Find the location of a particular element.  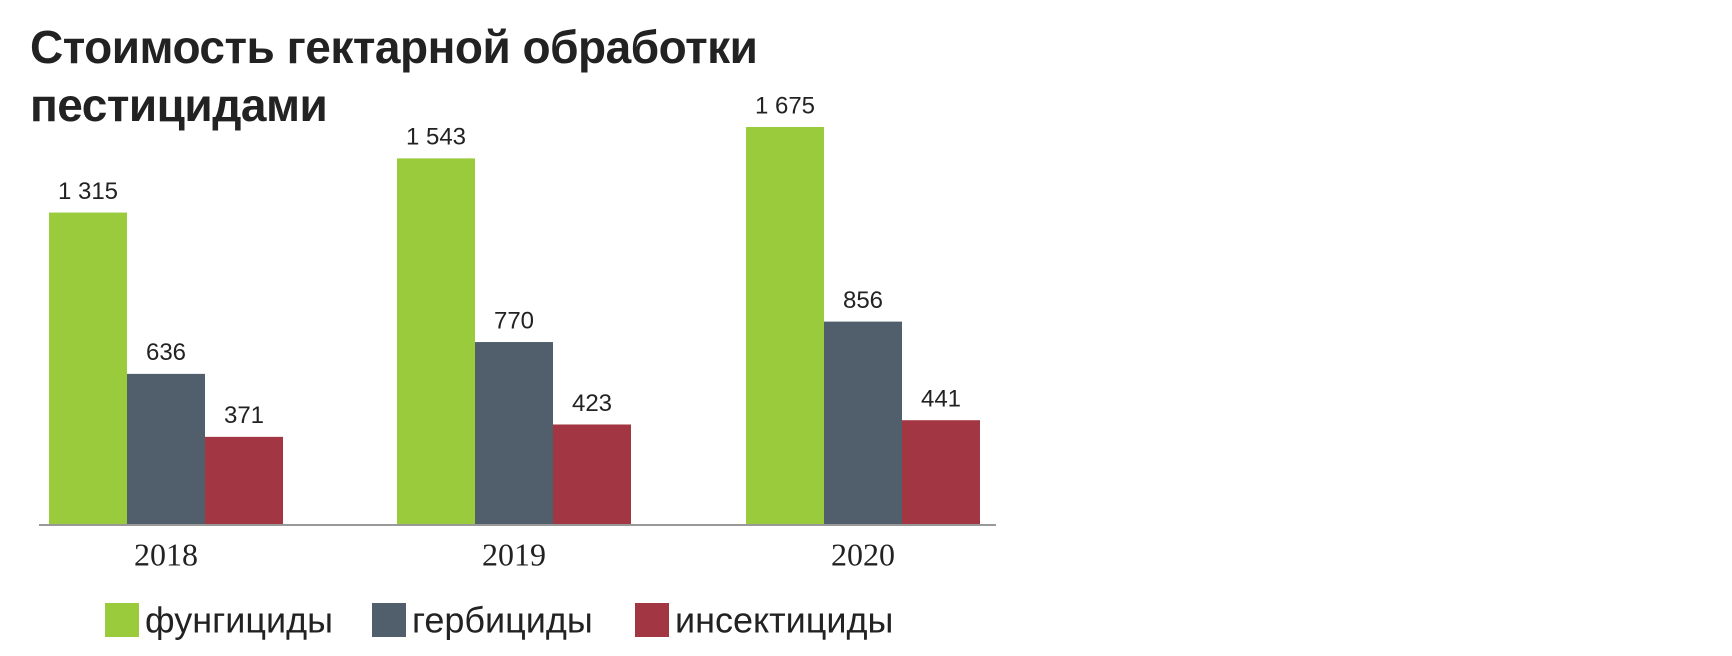

data-label: 1 315 is located at coordinates (88, 191).